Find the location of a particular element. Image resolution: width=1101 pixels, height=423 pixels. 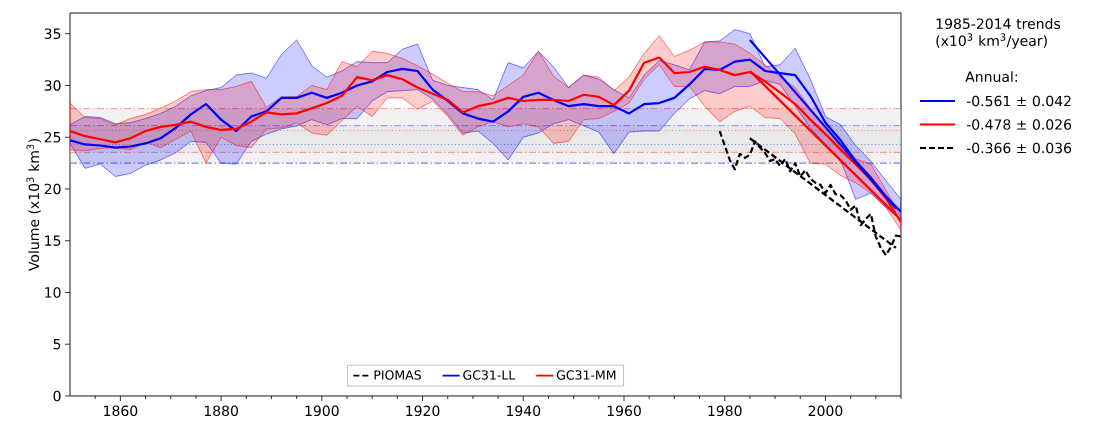

y-tick-label: 5 is located at coordinates (57, 344).